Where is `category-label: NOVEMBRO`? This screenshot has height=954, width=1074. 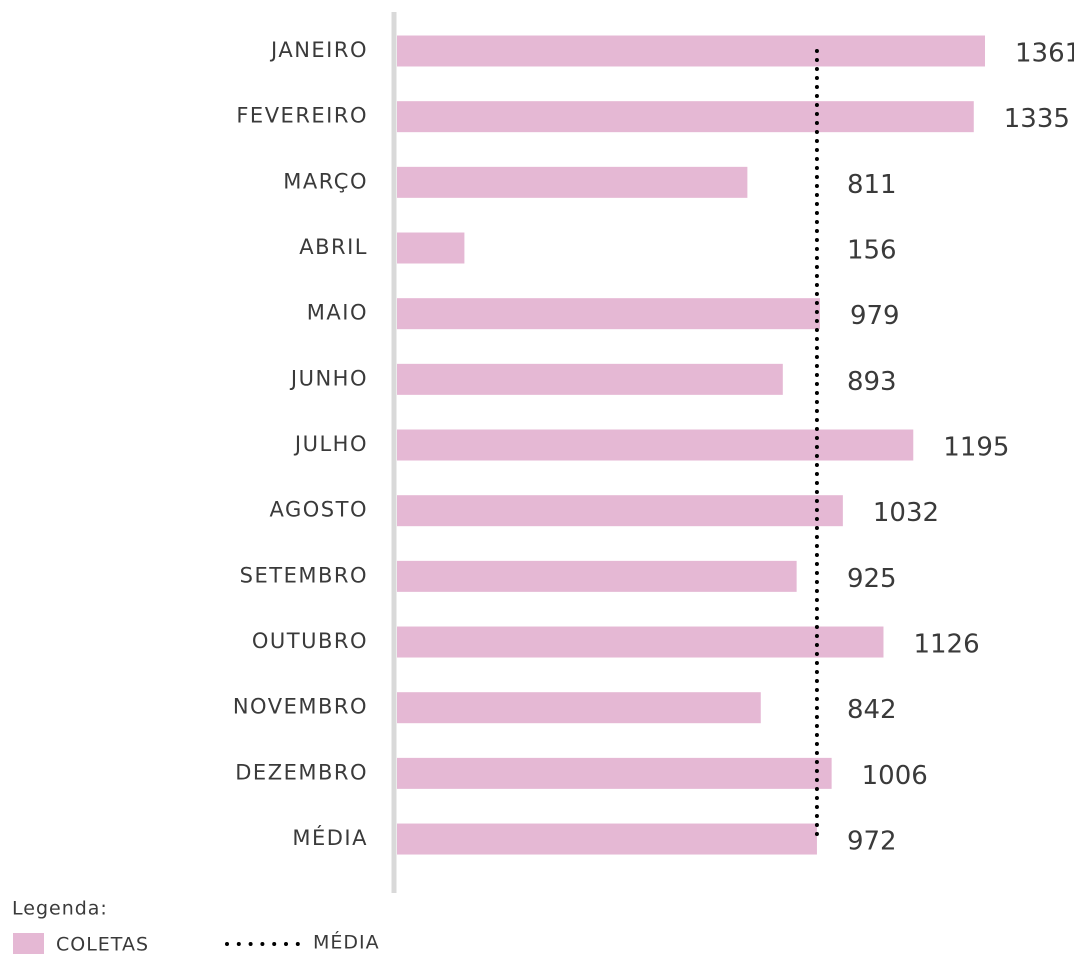
category-label: NOVEMBRO is located at coordinates (300, 707).